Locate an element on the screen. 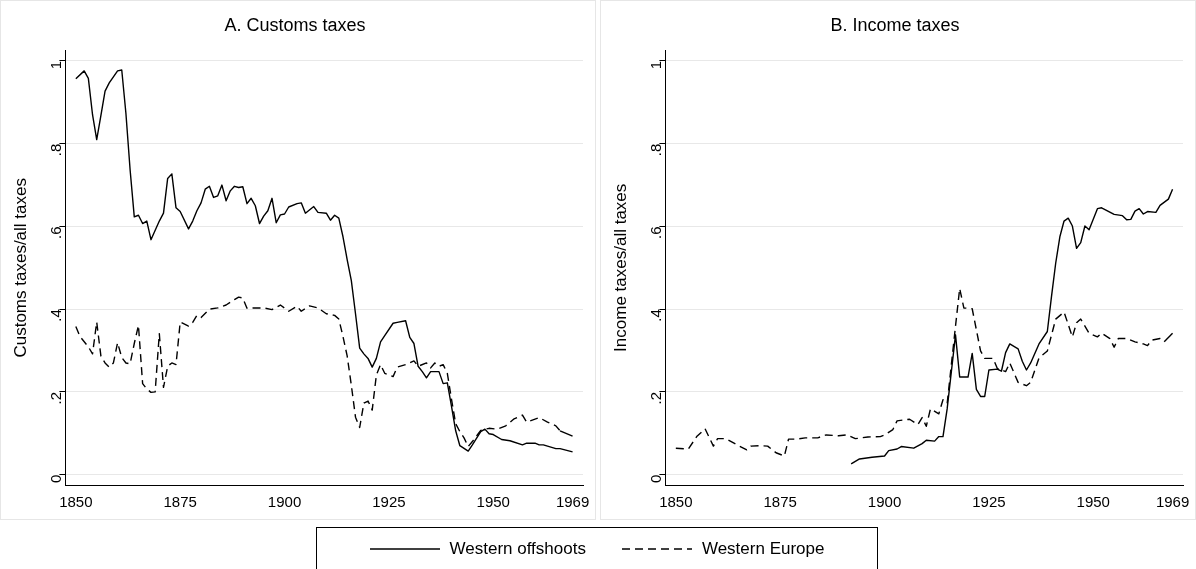 The height and width of the screenshot is (569, 1196). chart-title: B. Income taxes is located at coordinates (895, 24).